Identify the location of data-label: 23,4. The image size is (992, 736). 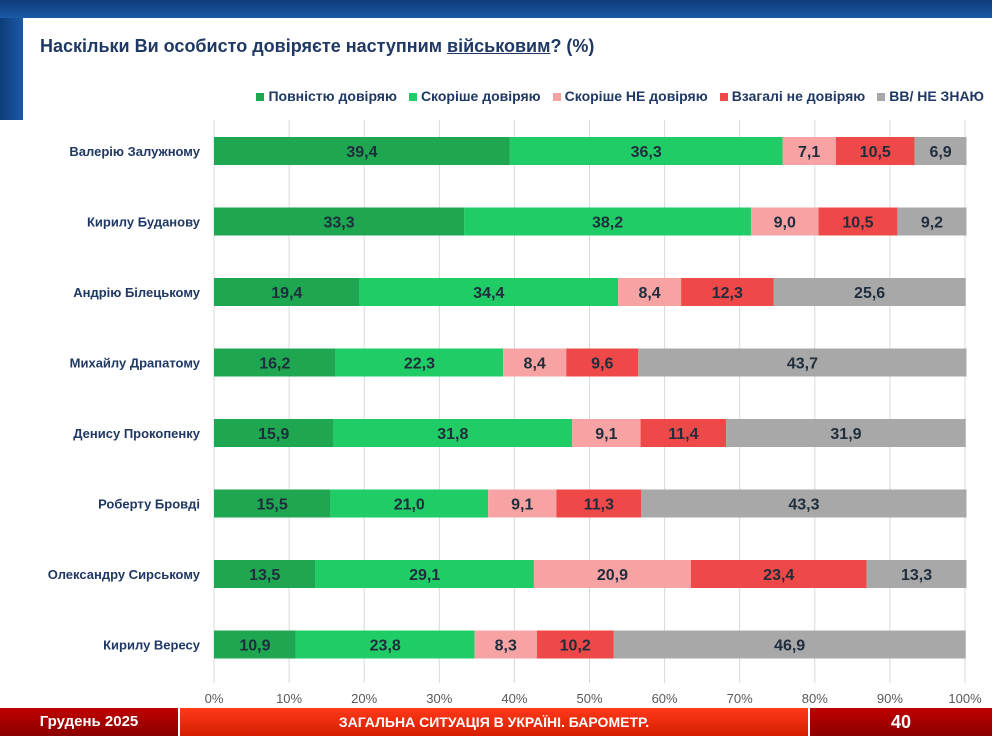
(778, 575).